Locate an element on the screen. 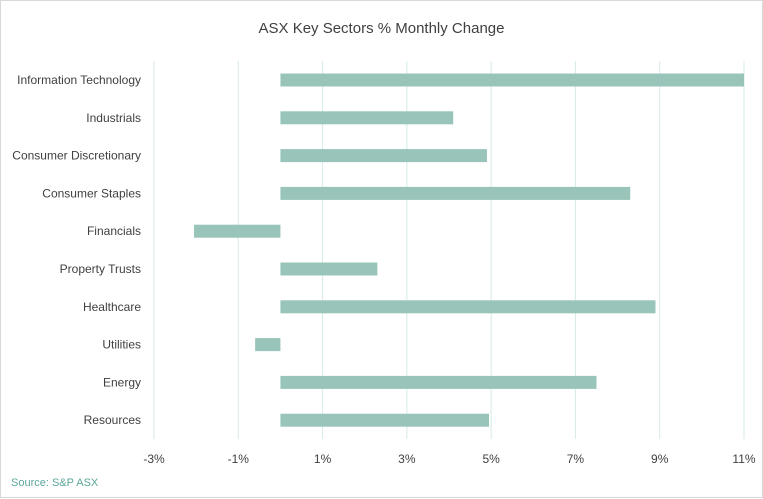 The width and height of the screenshot is (763, 499). x-tick-label: 1% is located at coordinates (323, 459).